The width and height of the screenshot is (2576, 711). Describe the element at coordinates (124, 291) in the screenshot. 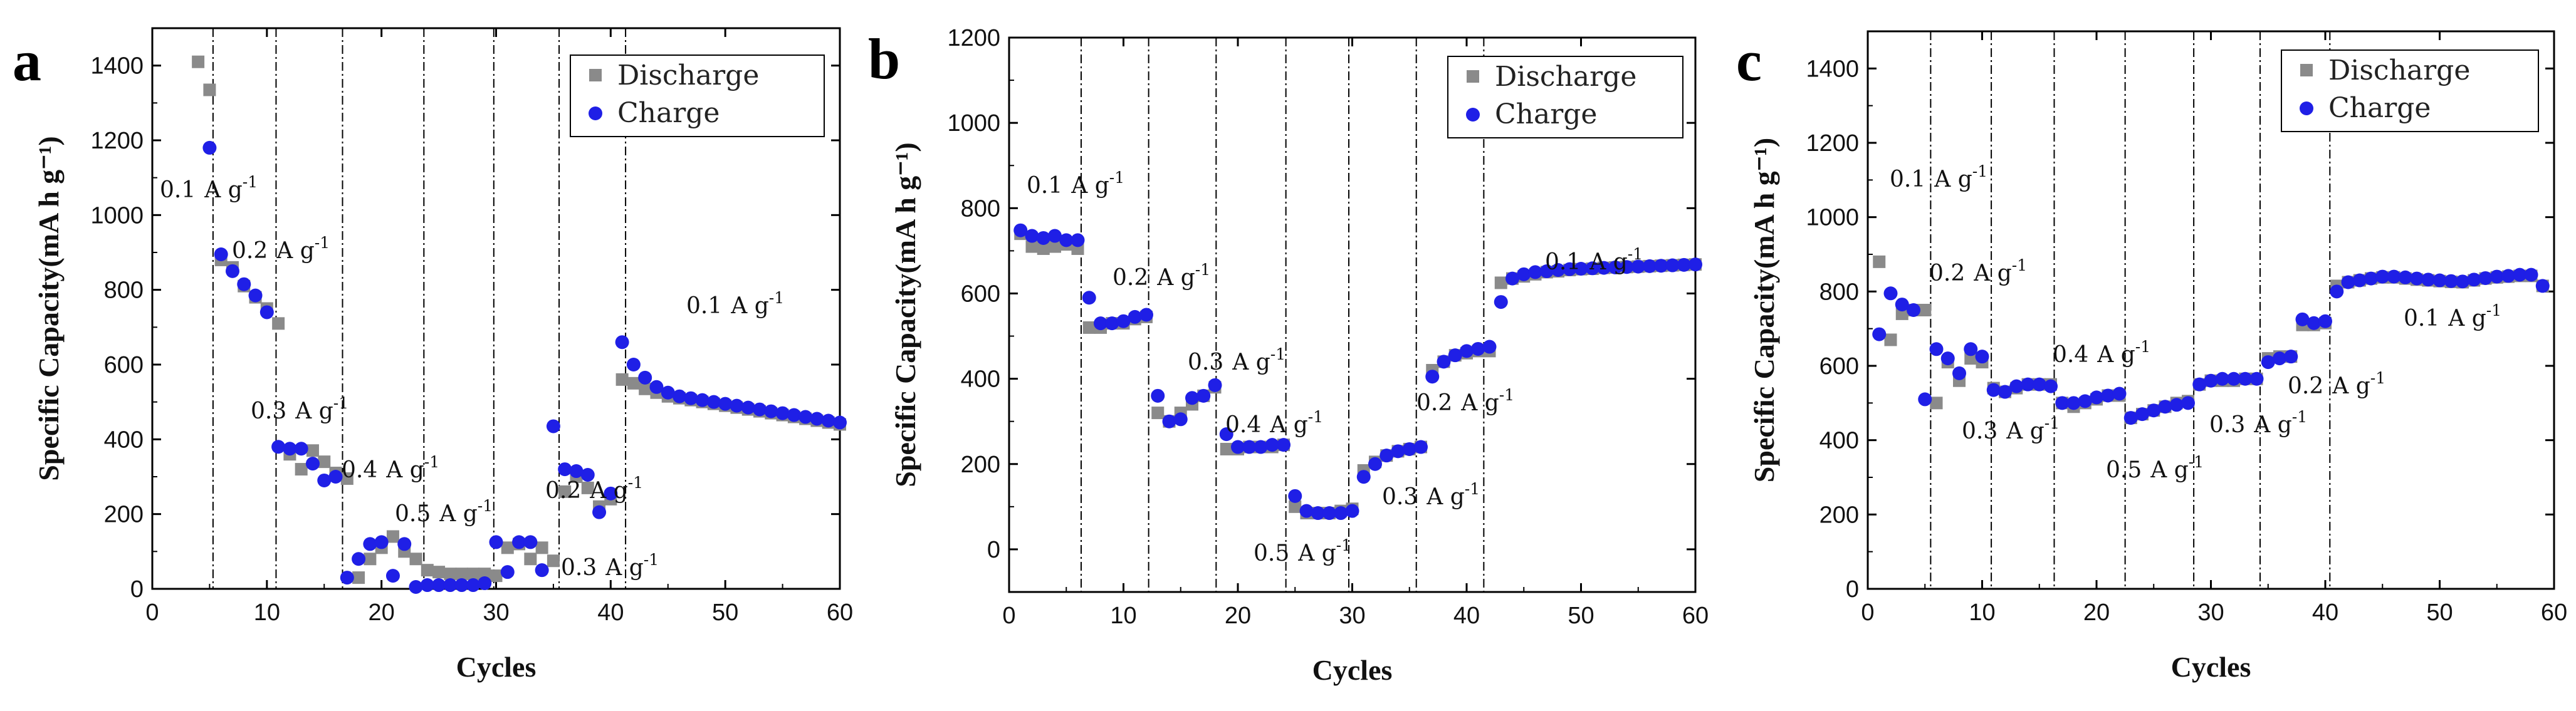

I see `y-tick-label: 800` at that location.